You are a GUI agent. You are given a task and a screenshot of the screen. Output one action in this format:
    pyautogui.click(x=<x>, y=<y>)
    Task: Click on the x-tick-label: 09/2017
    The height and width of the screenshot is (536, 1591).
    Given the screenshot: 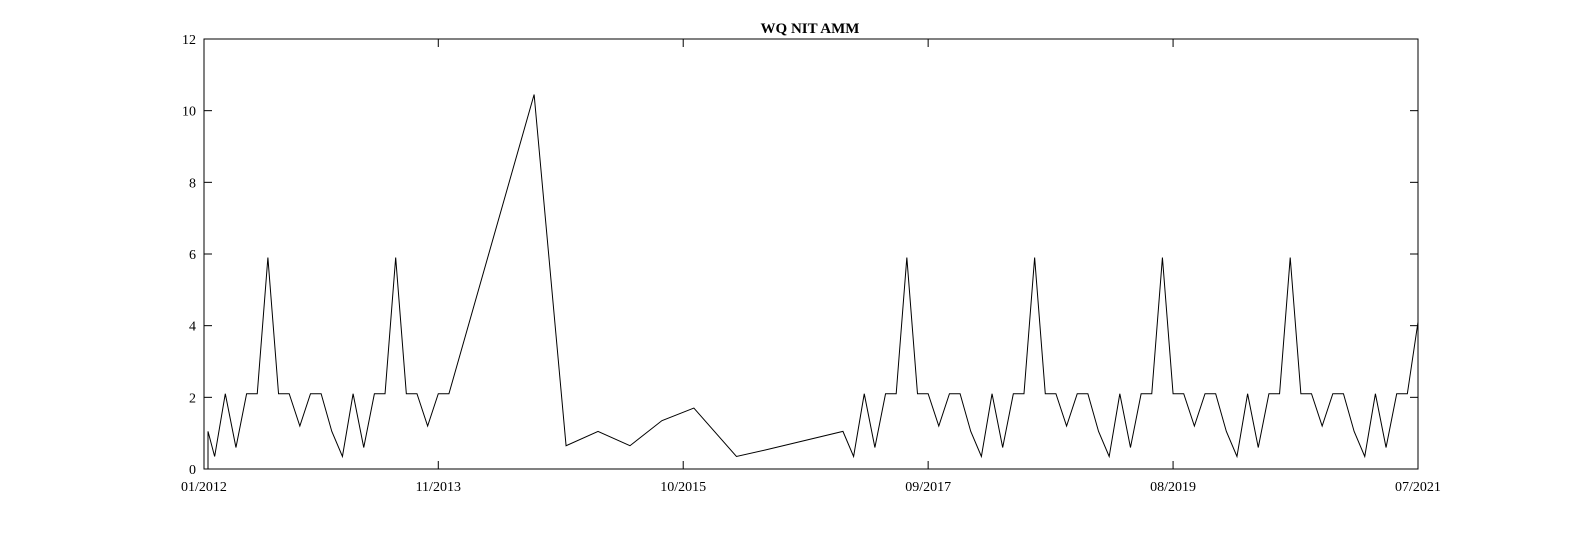 What is the action you would take?
    pyautogui.click(x=928, y=487)
    